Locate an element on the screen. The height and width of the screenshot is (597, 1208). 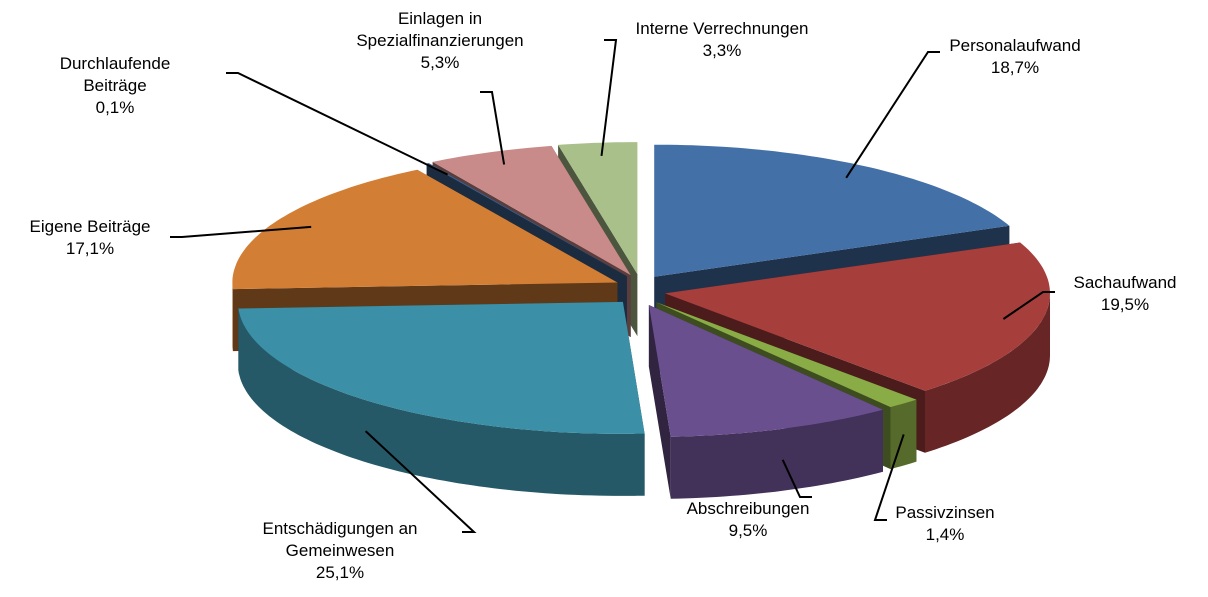
label-value: 25,1% is located at coordinates (340, 572).